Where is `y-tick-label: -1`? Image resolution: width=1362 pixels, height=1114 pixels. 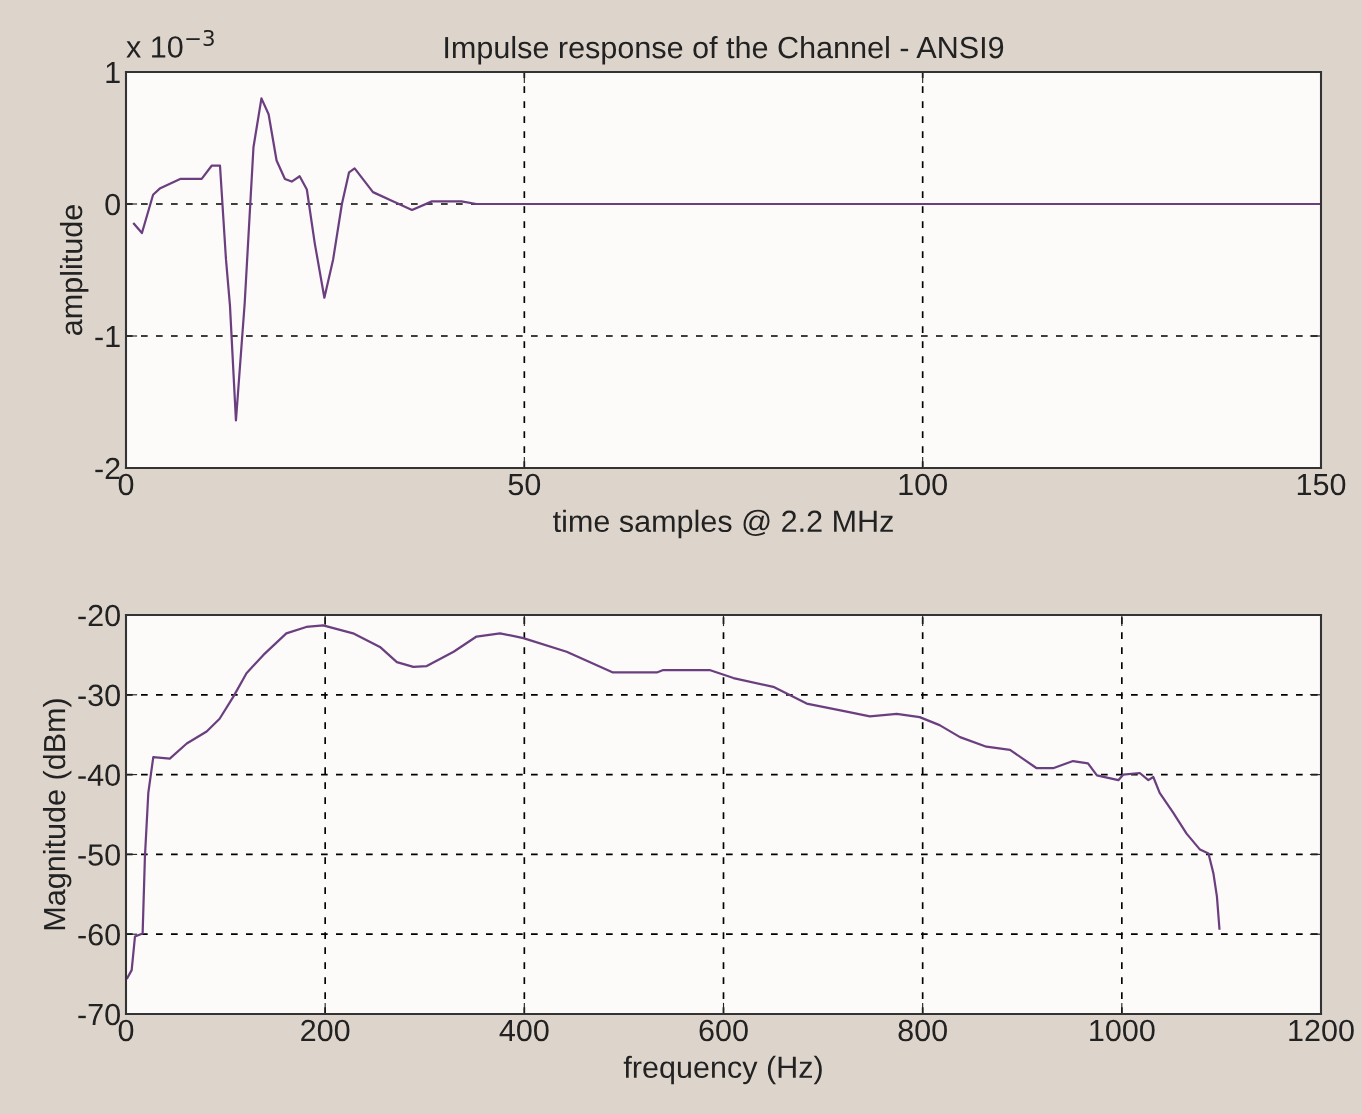 y-tick-label: -1 is located at coordinates (107, 337).